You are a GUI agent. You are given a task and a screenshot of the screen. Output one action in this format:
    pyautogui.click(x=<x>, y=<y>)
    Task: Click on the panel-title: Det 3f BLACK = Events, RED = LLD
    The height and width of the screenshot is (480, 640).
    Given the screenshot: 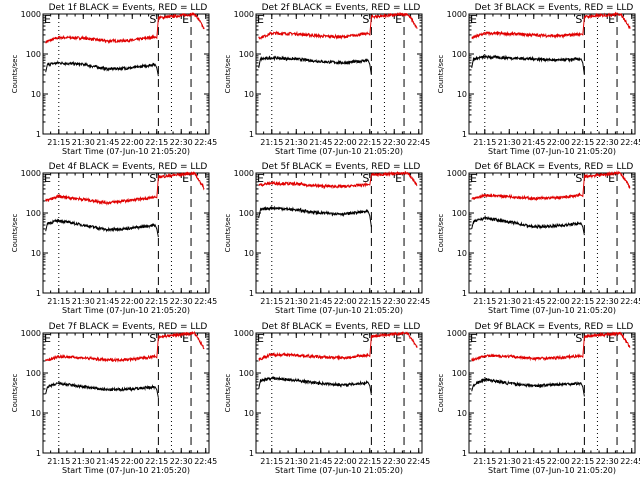 What is the action you would take?
    pyautogui.click(x=554, y=8)
    